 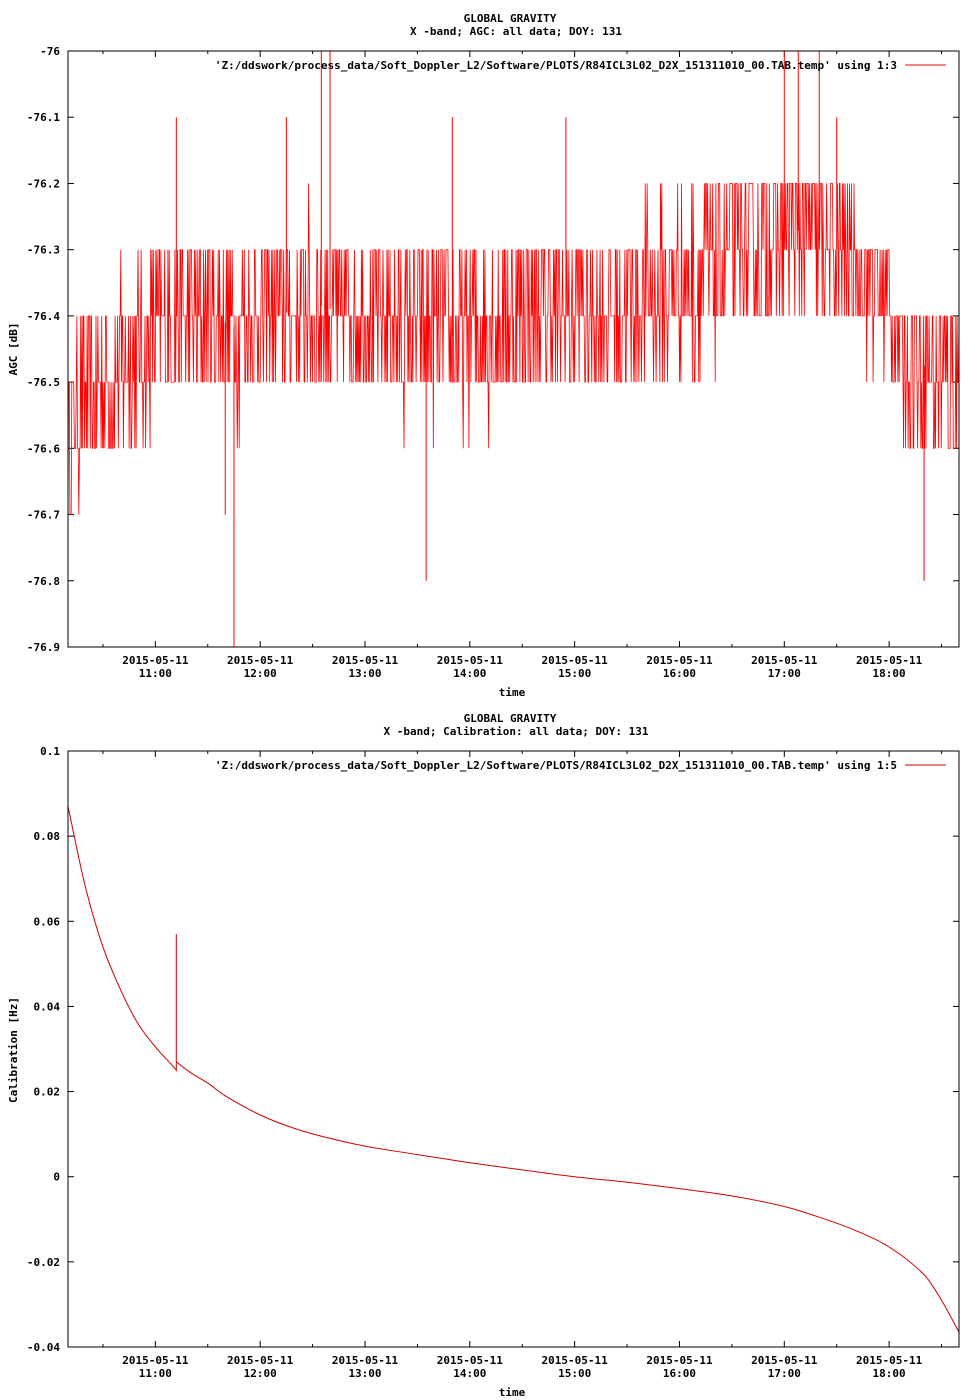 I want to click on agc-chart-xlabel: time, so click(x=512, y=692).